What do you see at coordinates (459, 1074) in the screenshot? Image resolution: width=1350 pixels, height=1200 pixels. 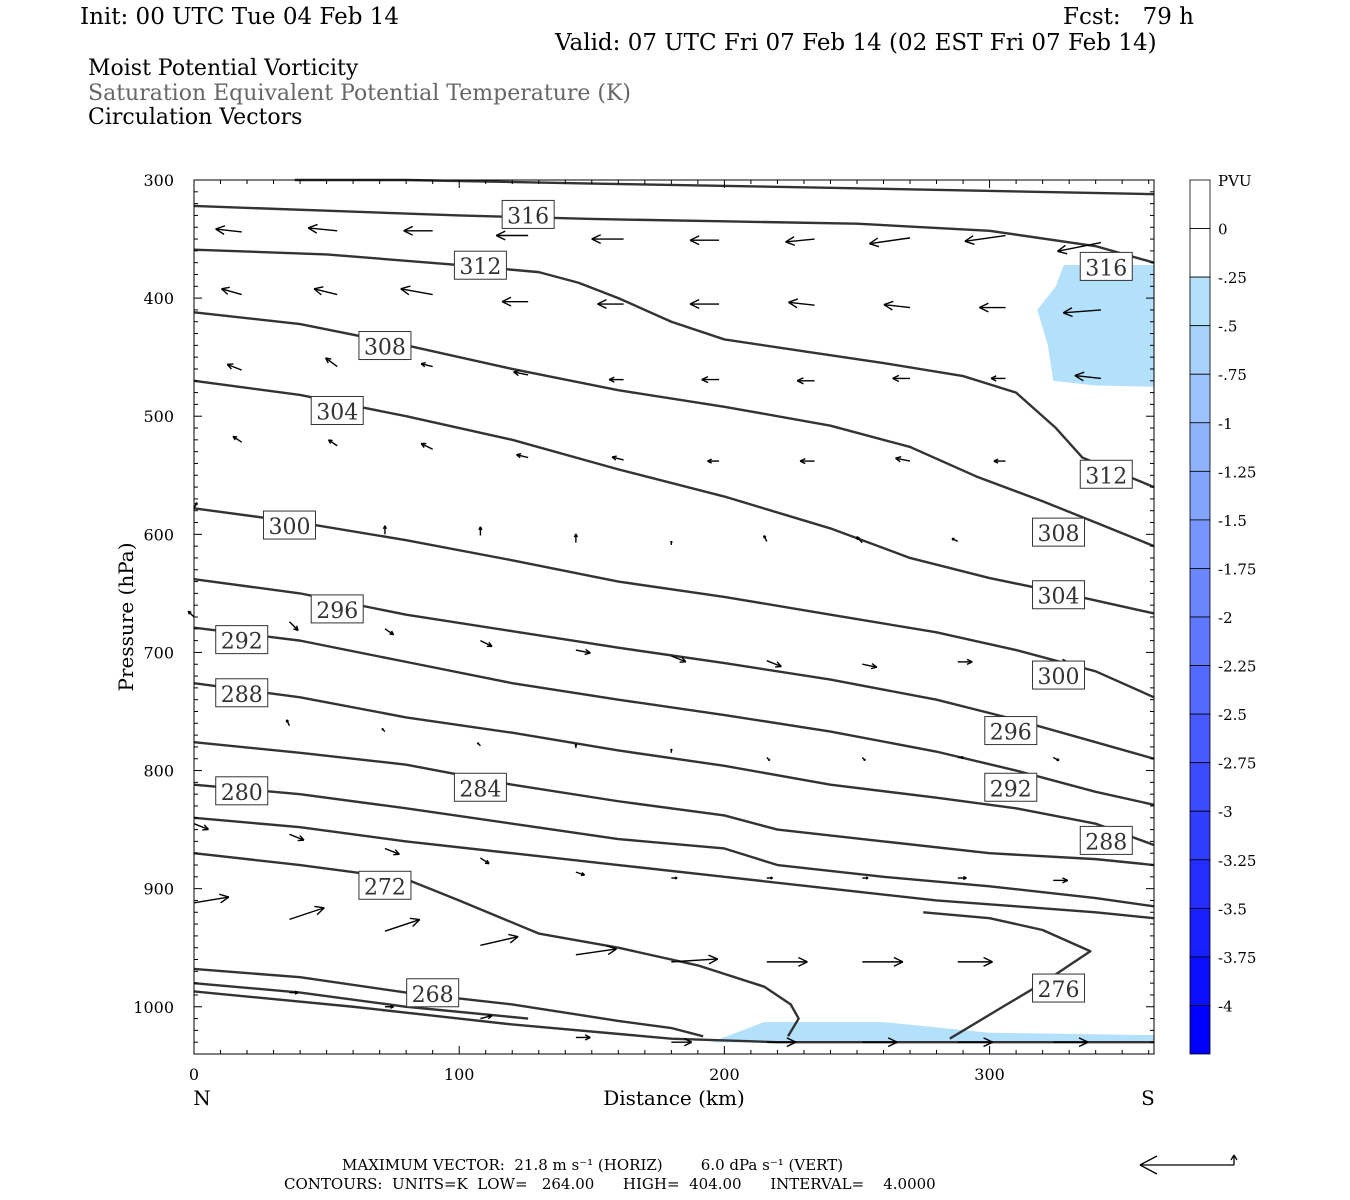 I see `x-tick-label: 100` at bounding box center [459, 1074].